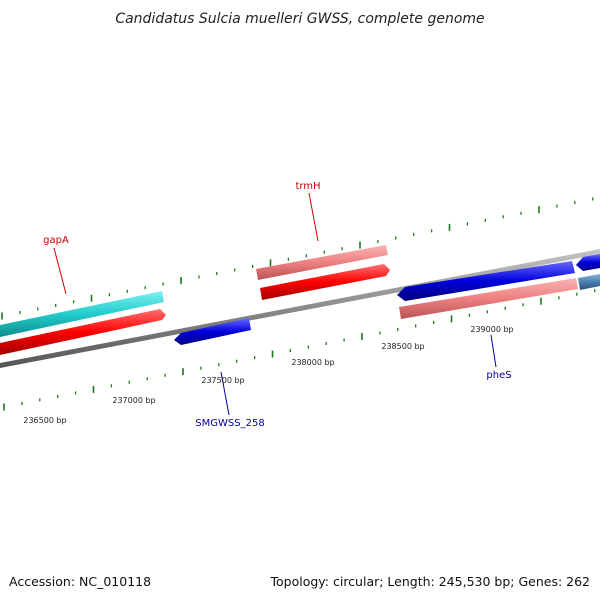 The image size is (600, 600). Describe the element at coordinates (322, 262) in the screenshot. I see `gene-trmH-rna` at that location.